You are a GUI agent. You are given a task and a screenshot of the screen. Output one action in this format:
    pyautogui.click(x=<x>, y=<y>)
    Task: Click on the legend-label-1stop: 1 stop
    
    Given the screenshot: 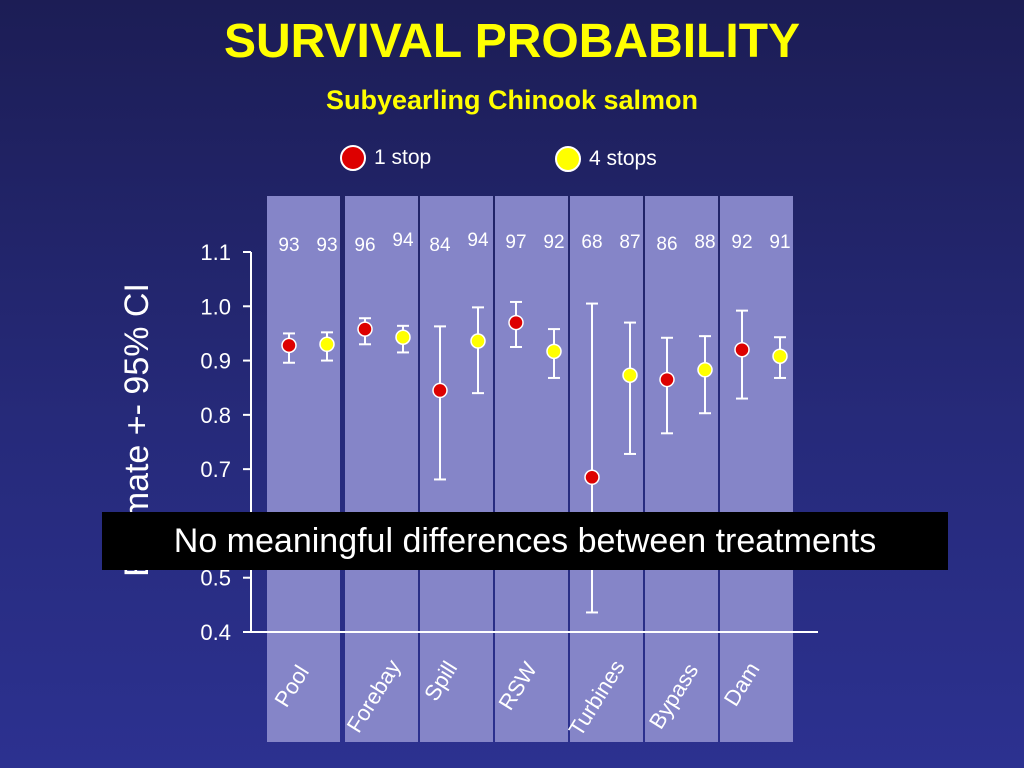 What is the action you would take?
    pyautogui.click(x=403, y=157)
    